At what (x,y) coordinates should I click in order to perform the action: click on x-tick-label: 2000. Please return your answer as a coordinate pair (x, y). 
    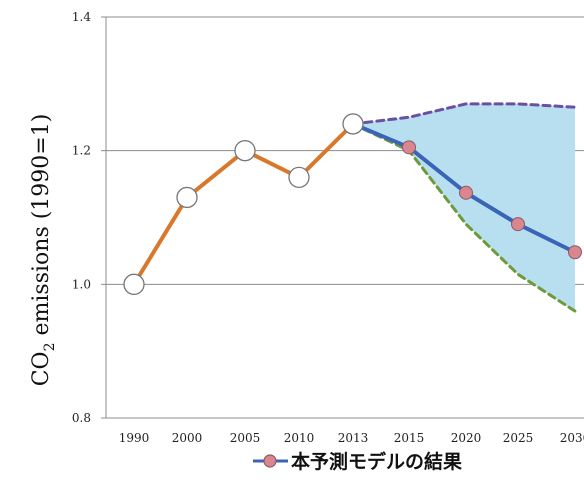
    Looking at the image, I should click on (187, 438).